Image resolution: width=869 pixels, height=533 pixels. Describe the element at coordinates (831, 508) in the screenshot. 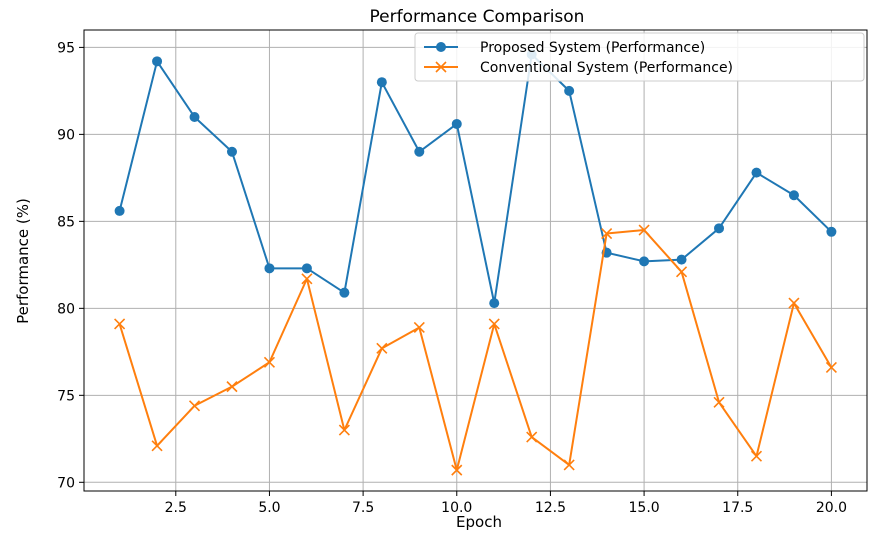

I see `x-tick-label: 20.0` at that location.